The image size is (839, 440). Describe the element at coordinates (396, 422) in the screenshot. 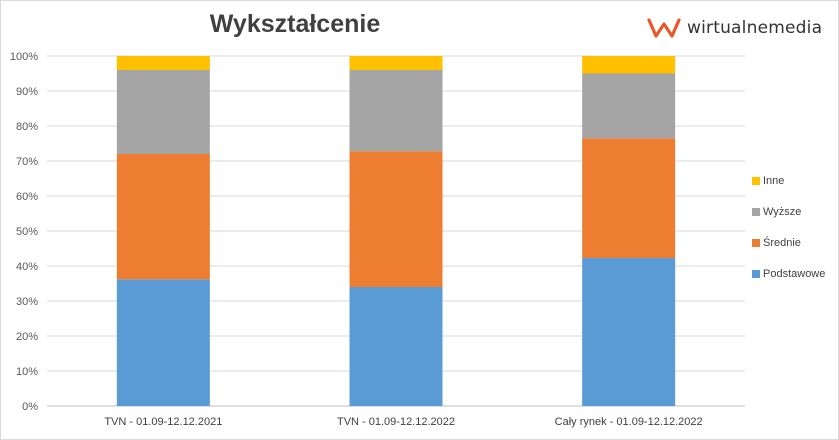

I see `x-tick-label: TVN - 01.09-12.12.2022` at that location.